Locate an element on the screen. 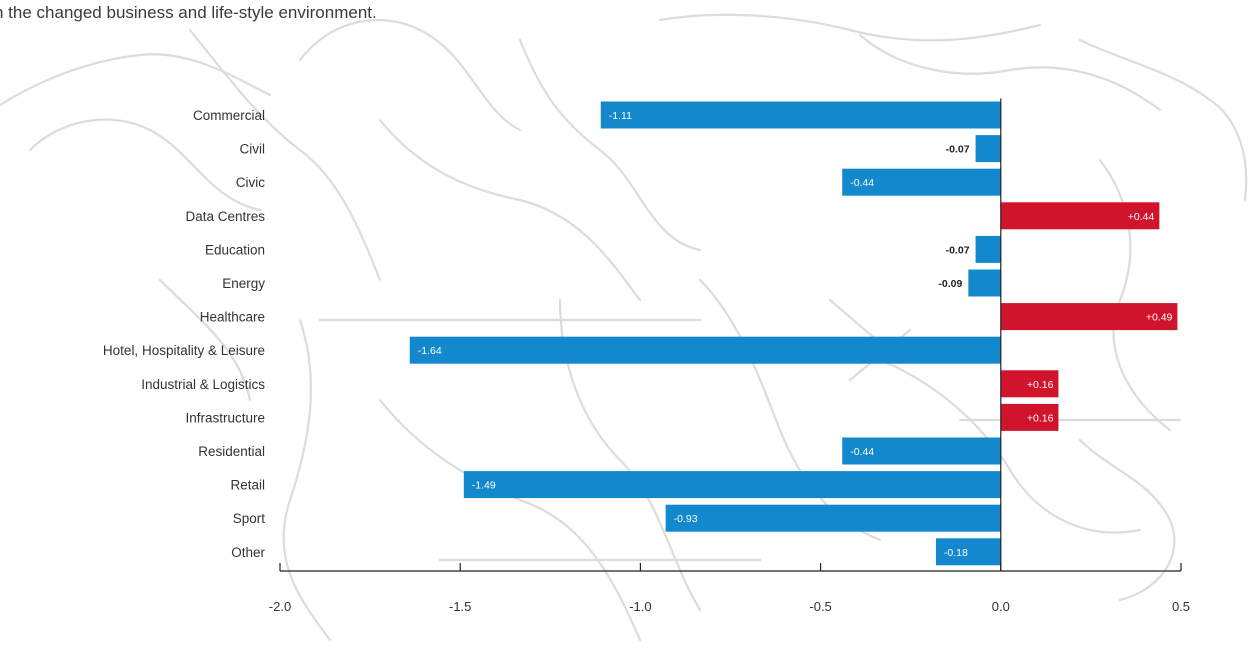 This screenshot has height=651, width=1255. category-label: Data Centres is located at coordinates (225, 216).